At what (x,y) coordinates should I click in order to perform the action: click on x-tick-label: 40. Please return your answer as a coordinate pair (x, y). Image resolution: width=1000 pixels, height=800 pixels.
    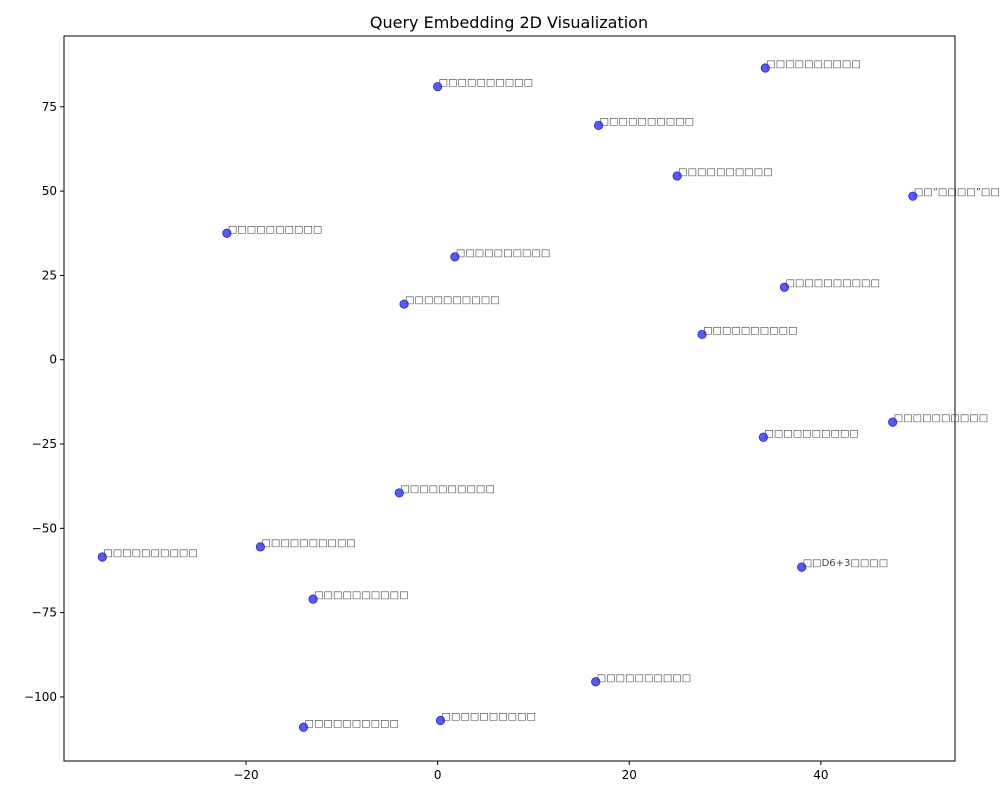
    Looking at the image, I should click on (820, 775).